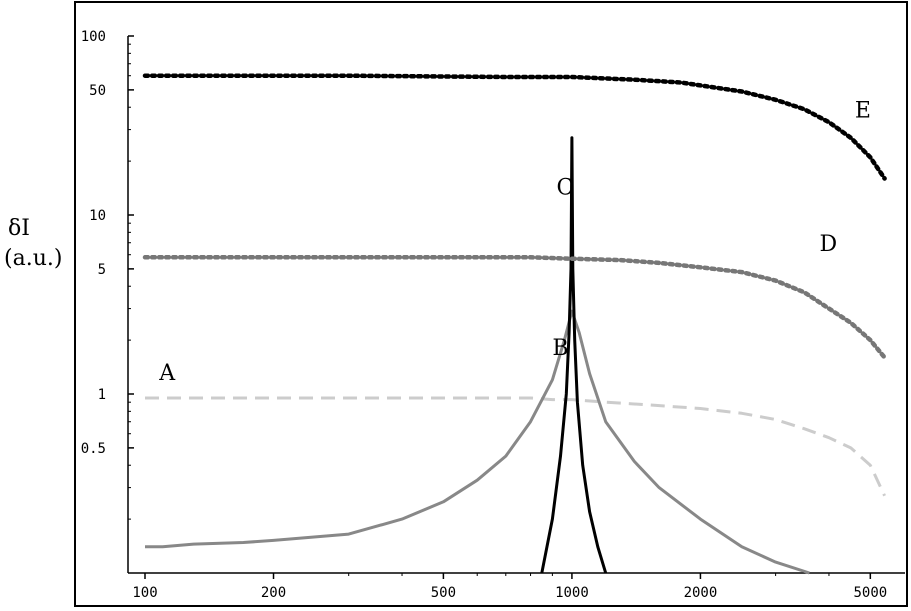  Describe the element at coordinates (701, 593) in the screenshot. I see `x-tick-label: 2000` at that location.